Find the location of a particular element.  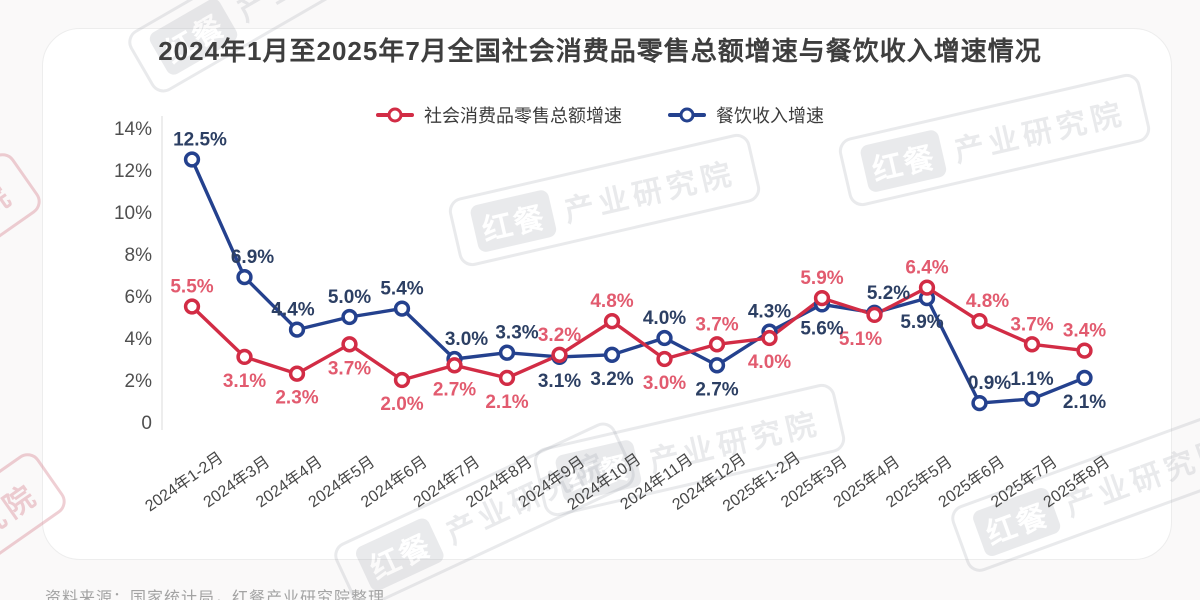

legend-label-retail: 社会消费品零售总额增速 is located at coordinates (523, 116).